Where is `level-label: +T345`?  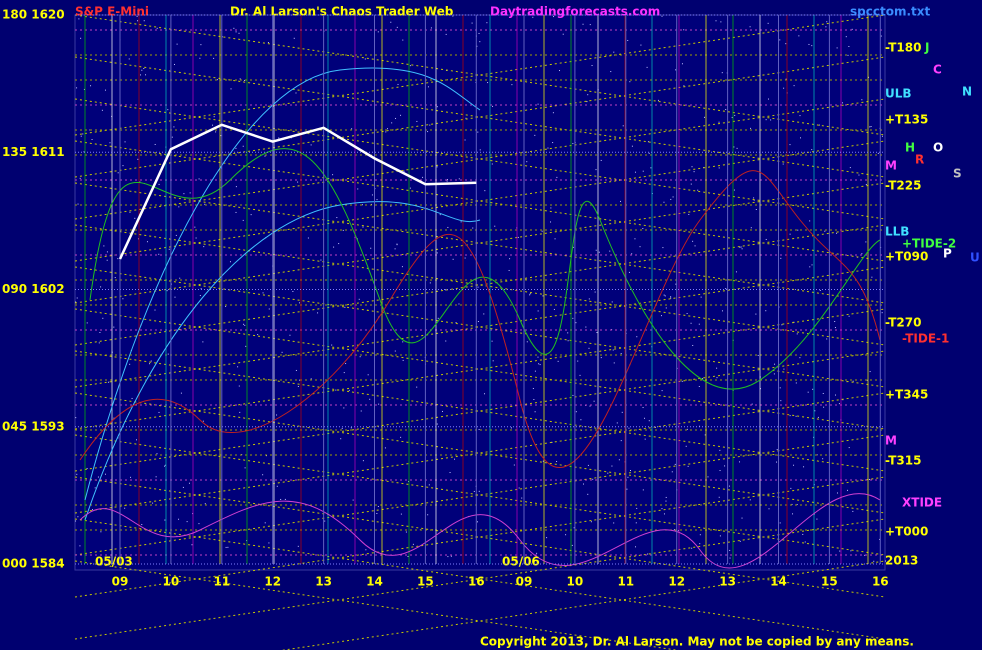 level-label: +T345 is located at coordinates (906, 395).